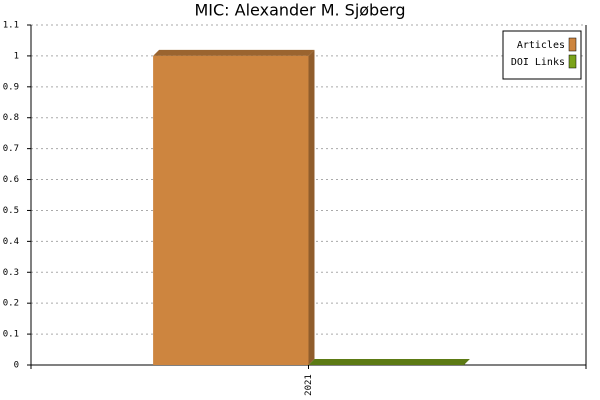  I want to click on bar-side, so click(311, 207).